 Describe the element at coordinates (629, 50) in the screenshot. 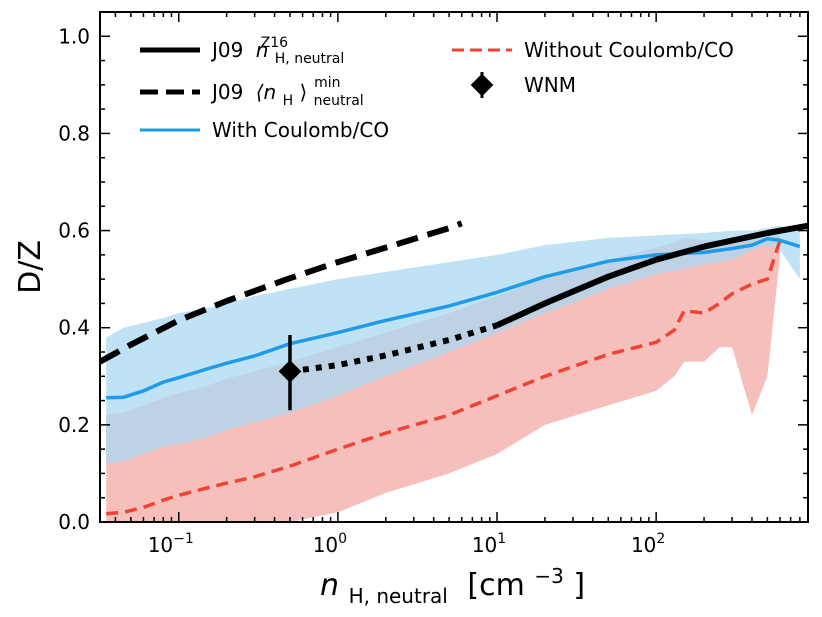

I see `legend-label-without-coulomb: Without Coulomb/CO` at that location.